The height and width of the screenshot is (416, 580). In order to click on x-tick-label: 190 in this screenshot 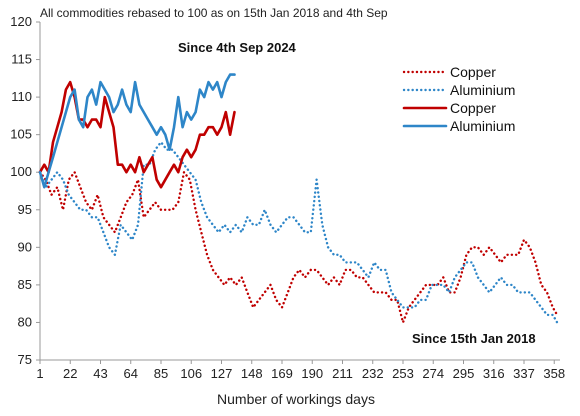, I will do `click(312, 373)`.